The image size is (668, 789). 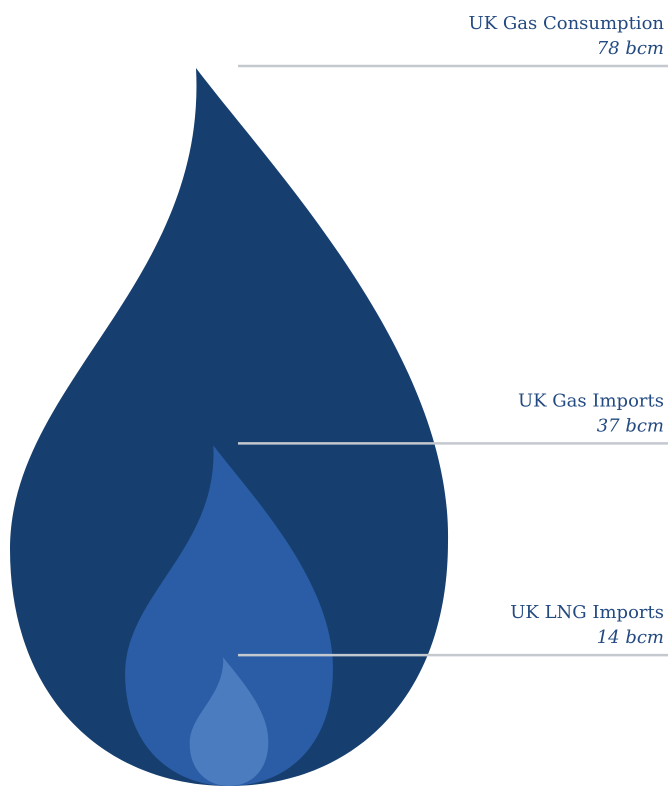 What do you see at coordinates (591, 400) in the screenshot?
I see `series-name: UK Gas Imports` at bounding box center [591, 400].